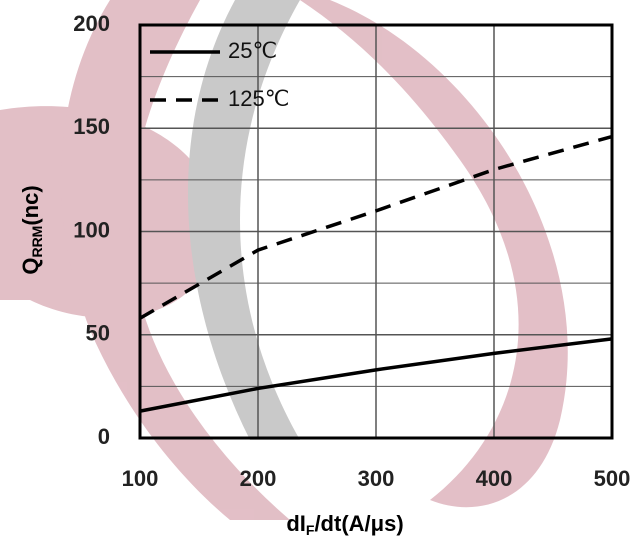 The width and height of the screenshot is (638, 544). Describe the element at coordinates (296, 523) in the screenshot. I see `x-axis-label-main: dI` at that location.